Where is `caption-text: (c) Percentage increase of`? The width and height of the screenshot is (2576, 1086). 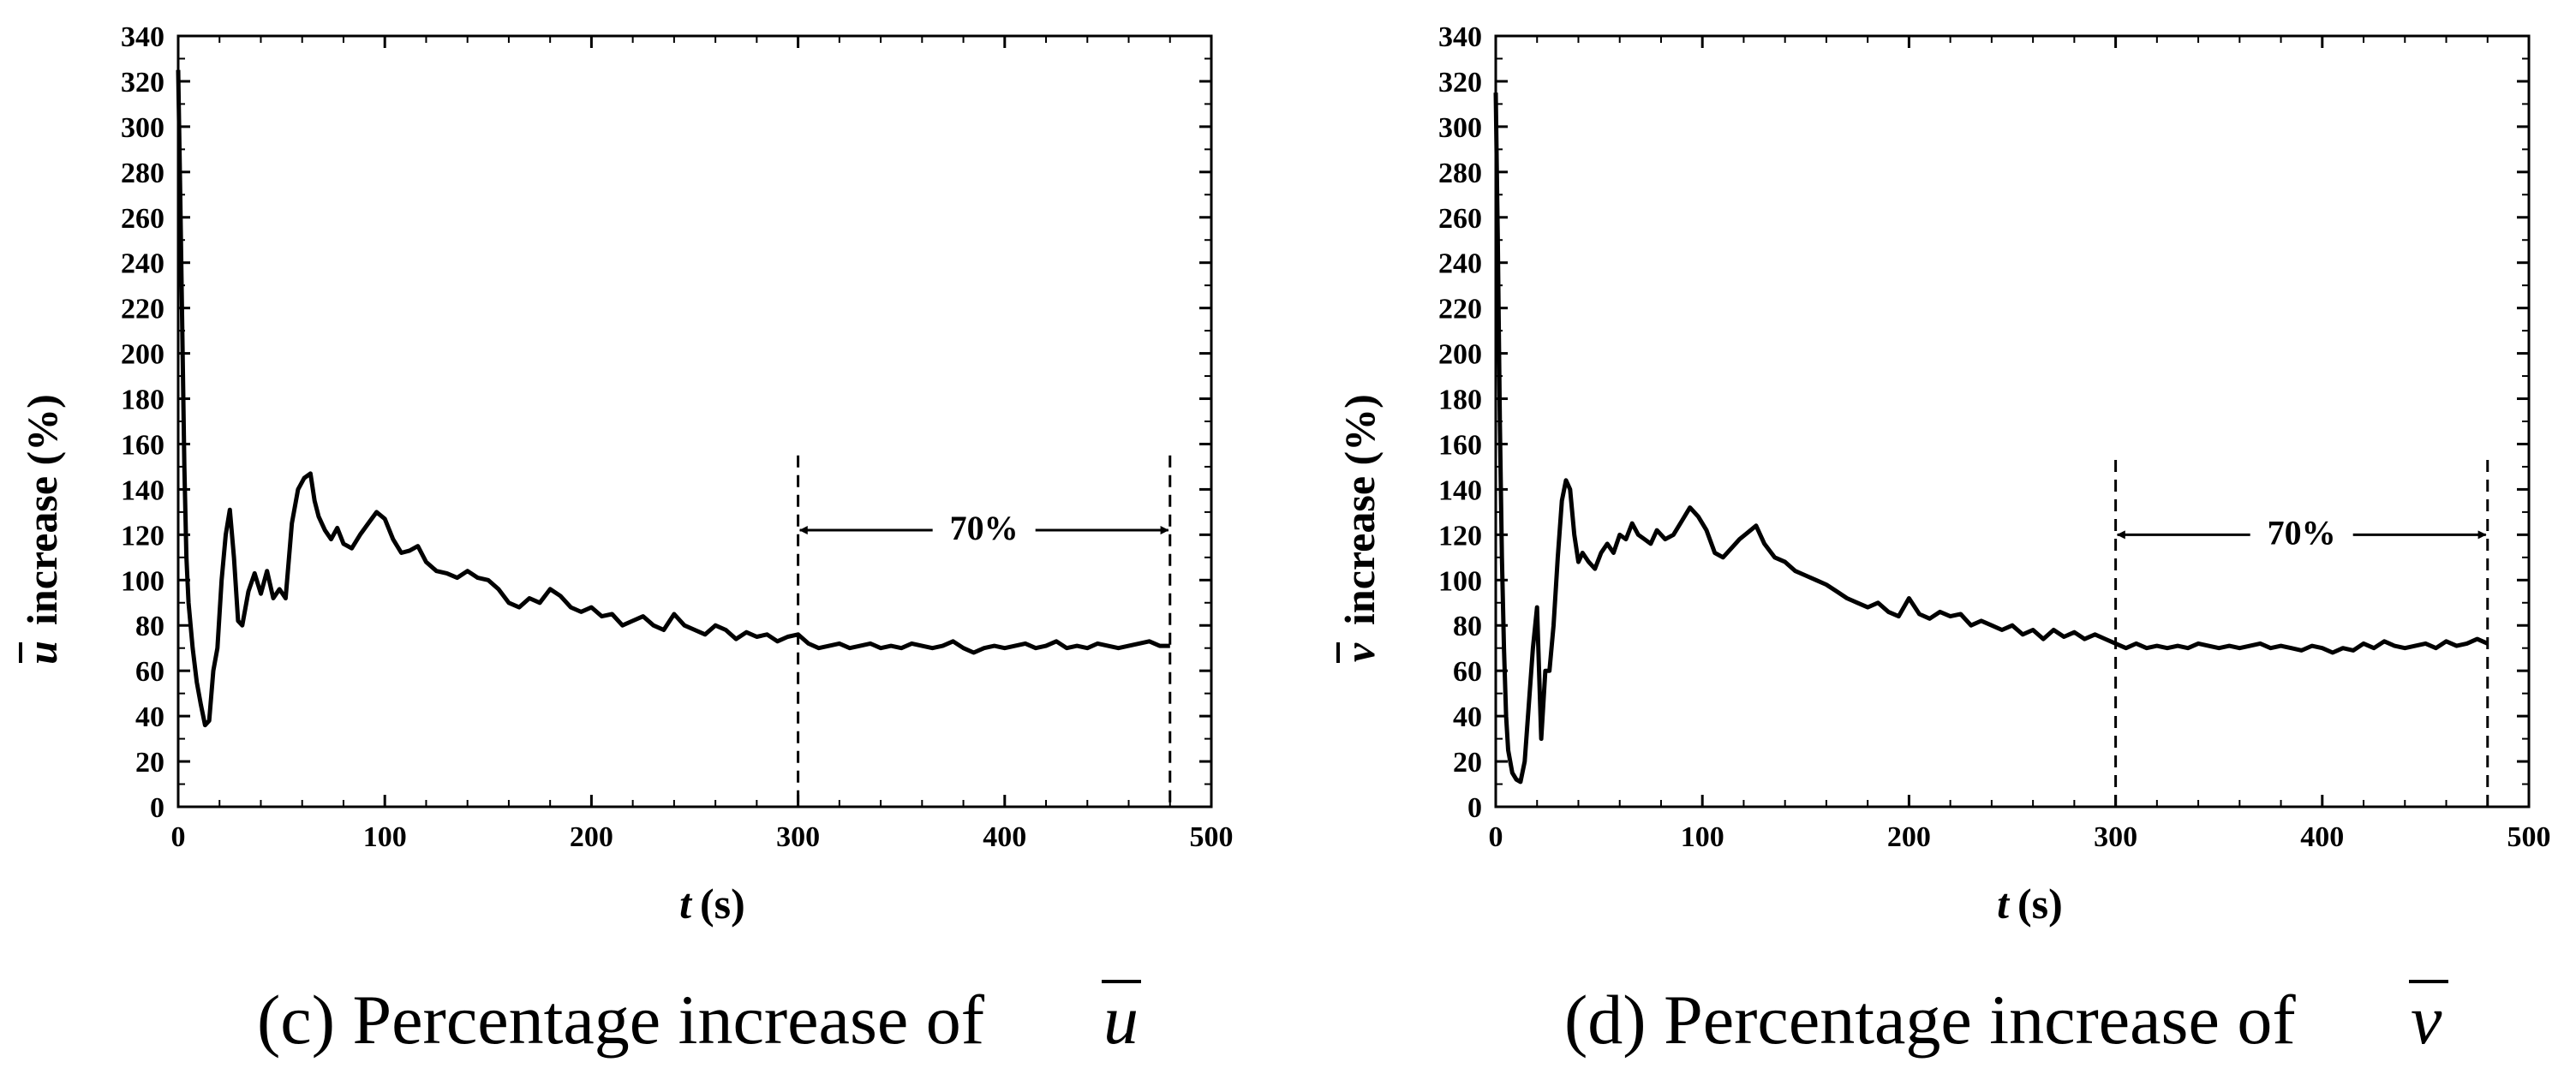
caption-text: (c) Percentage increase of is located at coordinates (621, 1020).